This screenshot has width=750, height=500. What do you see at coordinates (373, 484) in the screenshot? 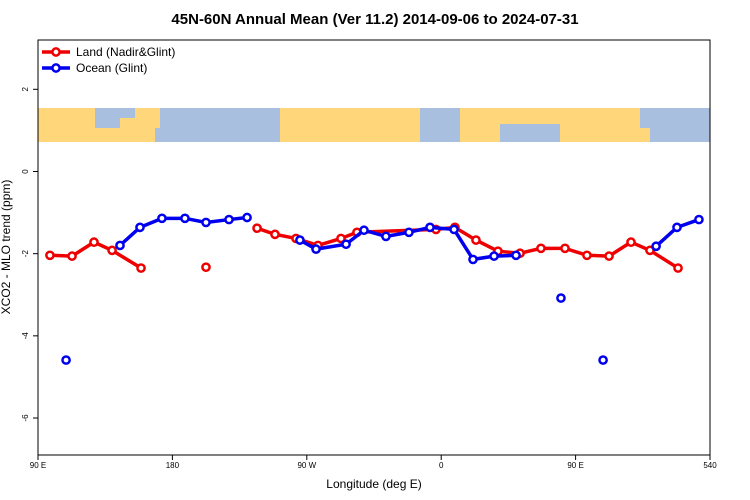
I see `x-axis-label: Longitude (deg E)` at bounding box center [373, 484].